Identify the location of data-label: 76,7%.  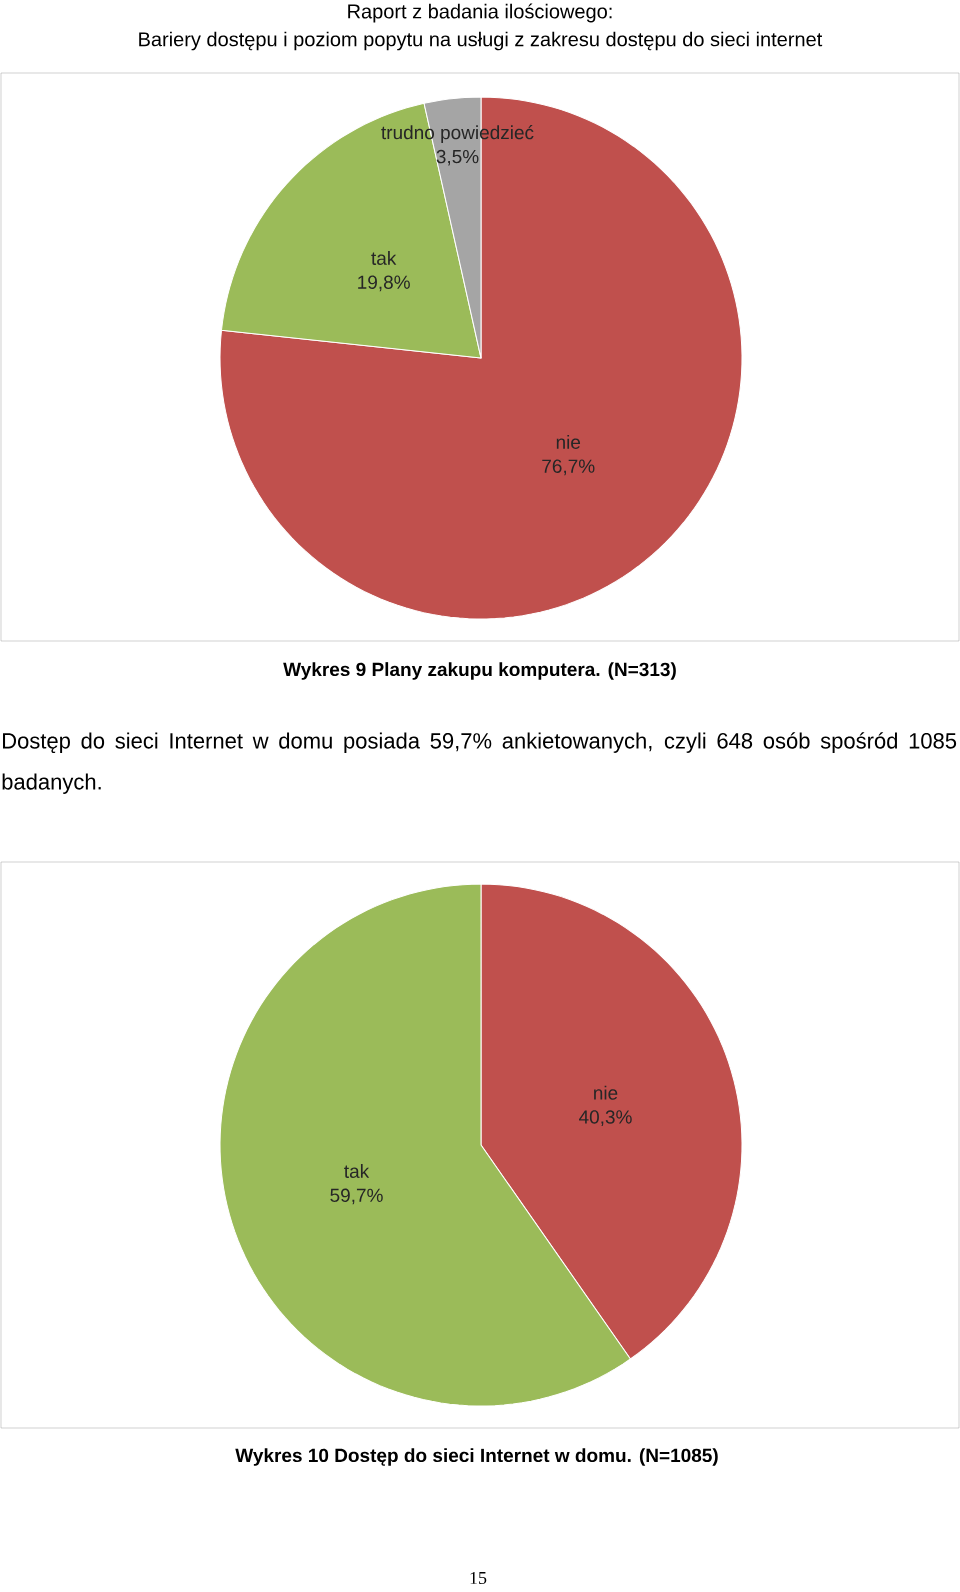
(568, 467).